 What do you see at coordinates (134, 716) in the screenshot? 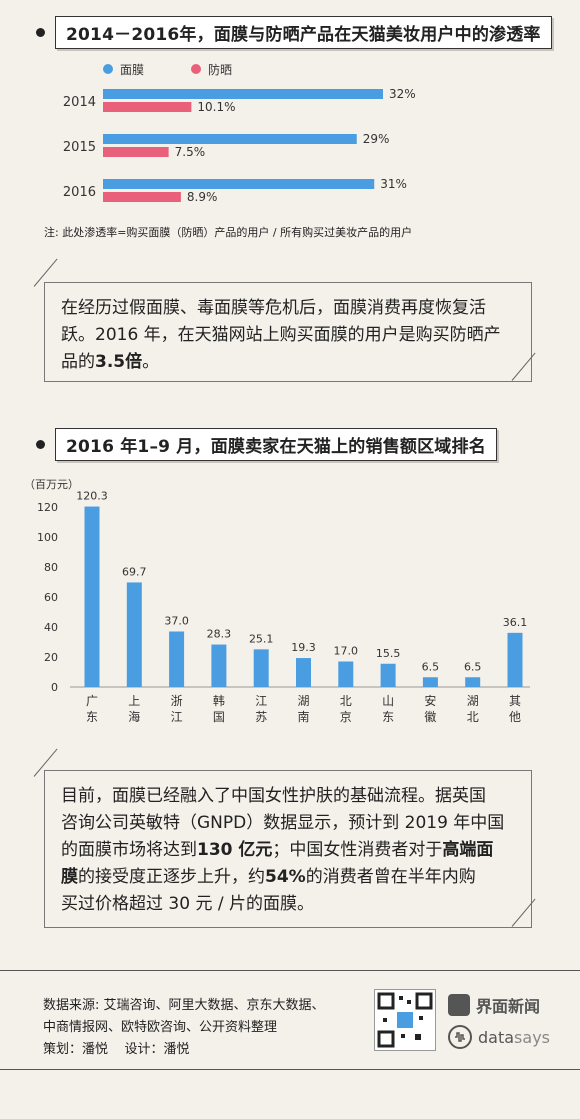
I see `region-label: 海` at bounding box center [134, 716].